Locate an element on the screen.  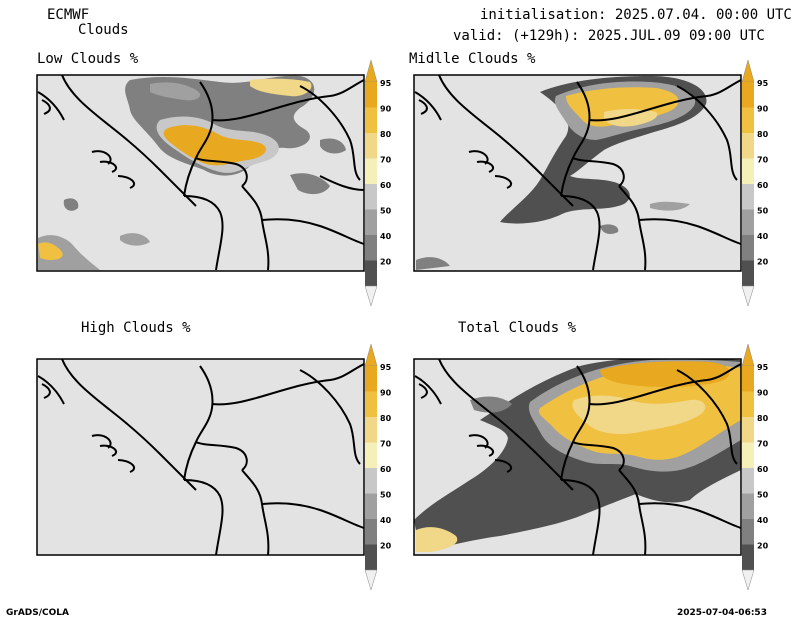
map-panel-low-clouds is located at coordinates (200, 173).